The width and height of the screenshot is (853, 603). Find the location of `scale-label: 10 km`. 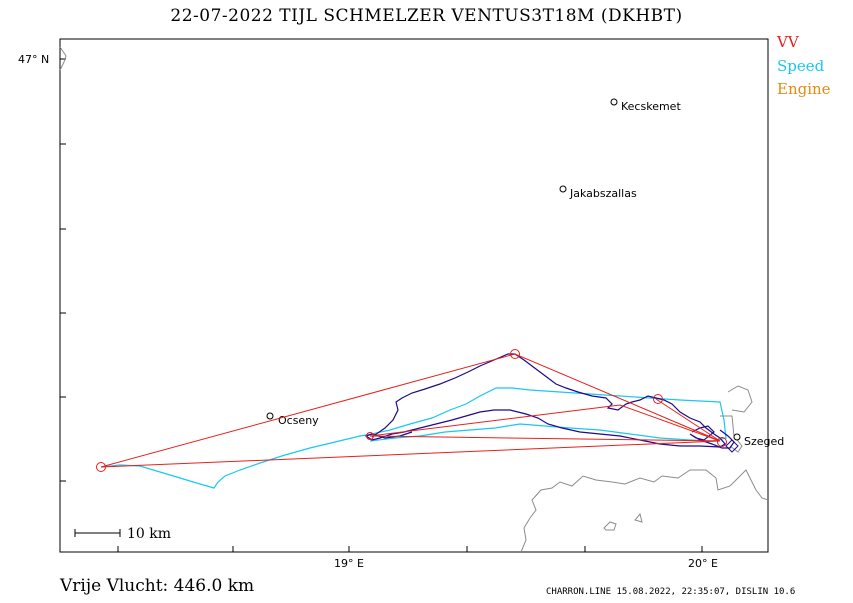

scale-label: 10 km is located at coordinates (149, 534).